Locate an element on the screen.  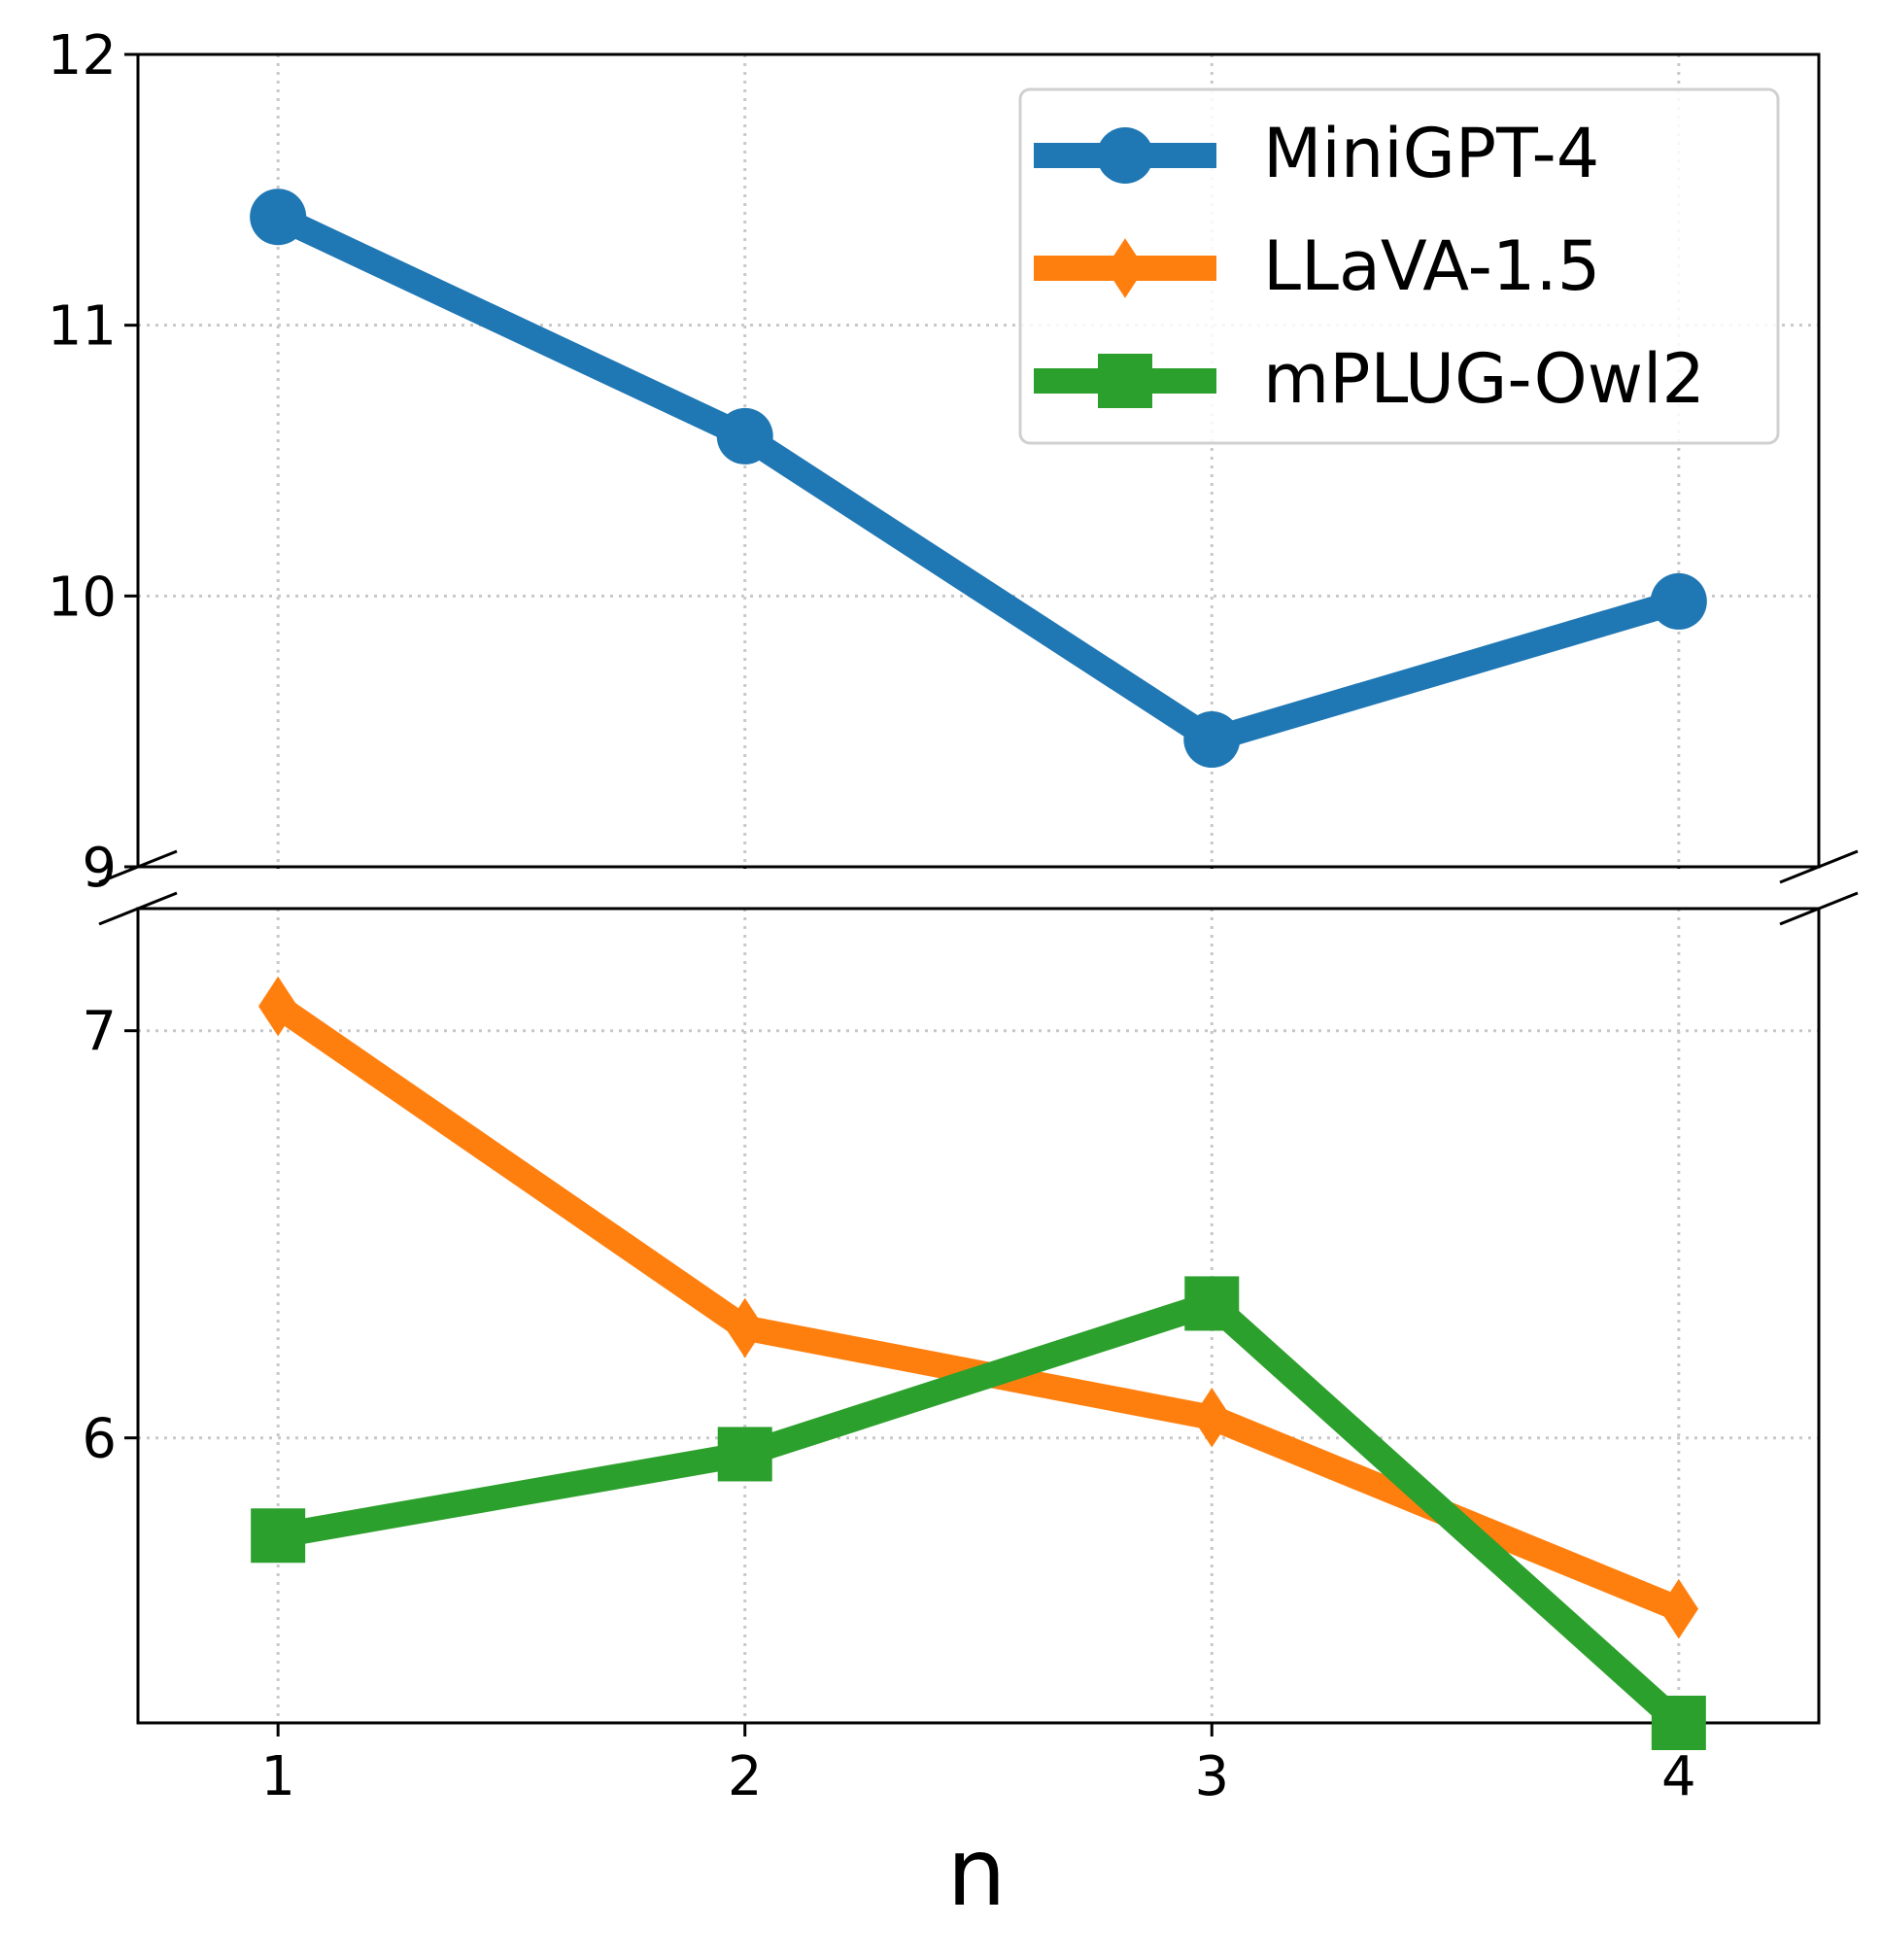
y-tick-label: 6 is located at coordinates (99, 1439).